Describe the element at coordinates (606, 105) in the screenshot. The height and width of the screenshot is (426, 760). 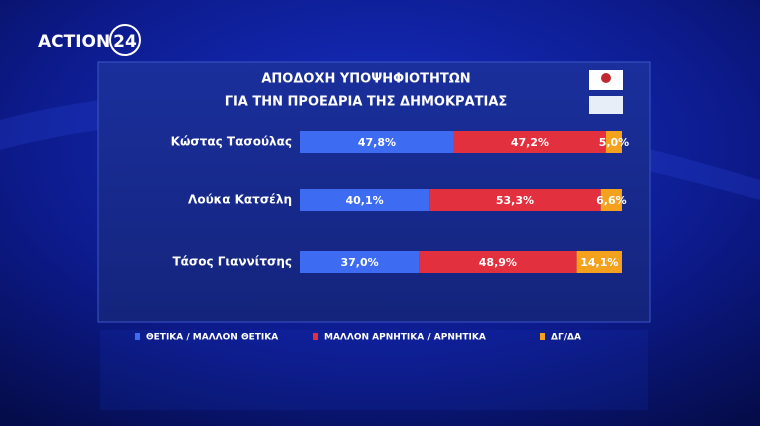
I see `channel-mini-logo` at that location.